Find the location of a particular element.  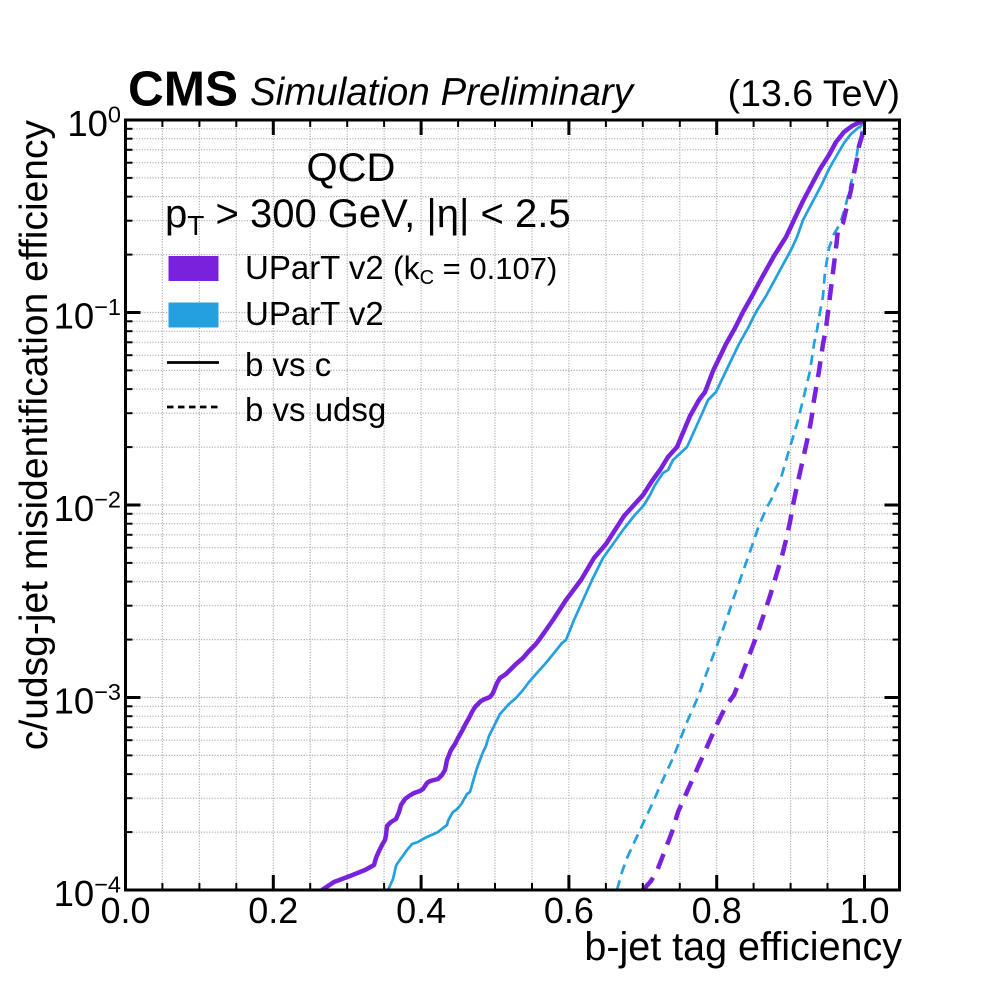

svg-text: (13.6 TeV) is located at coordinates (814, 93).